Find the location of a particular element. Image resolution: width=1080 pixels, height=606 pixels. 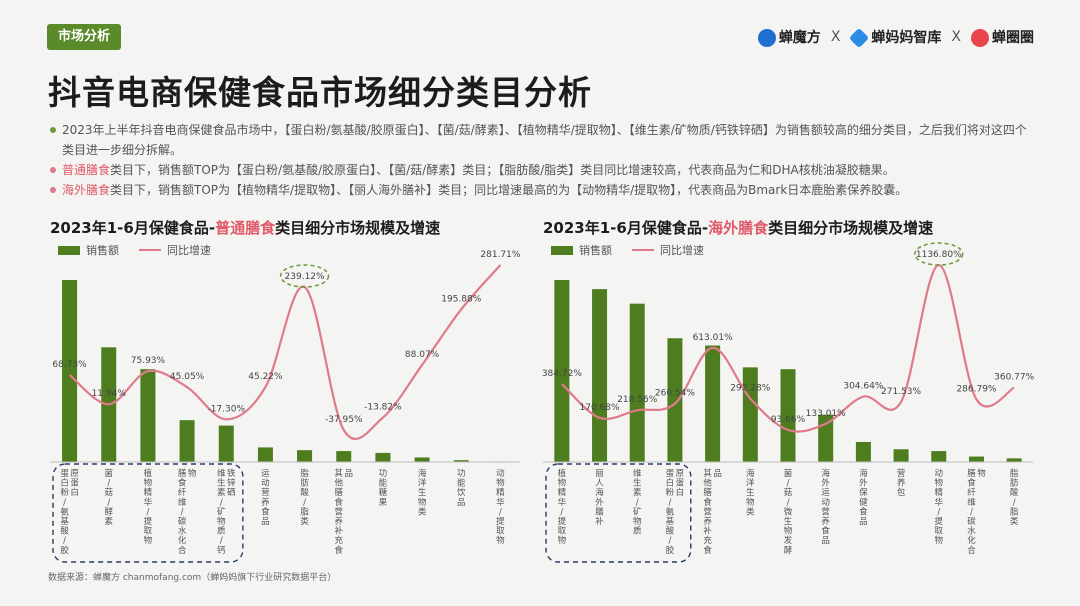

chart-legend-ordinary: 销售额 同比增速 is located at coordinates (134, 250).